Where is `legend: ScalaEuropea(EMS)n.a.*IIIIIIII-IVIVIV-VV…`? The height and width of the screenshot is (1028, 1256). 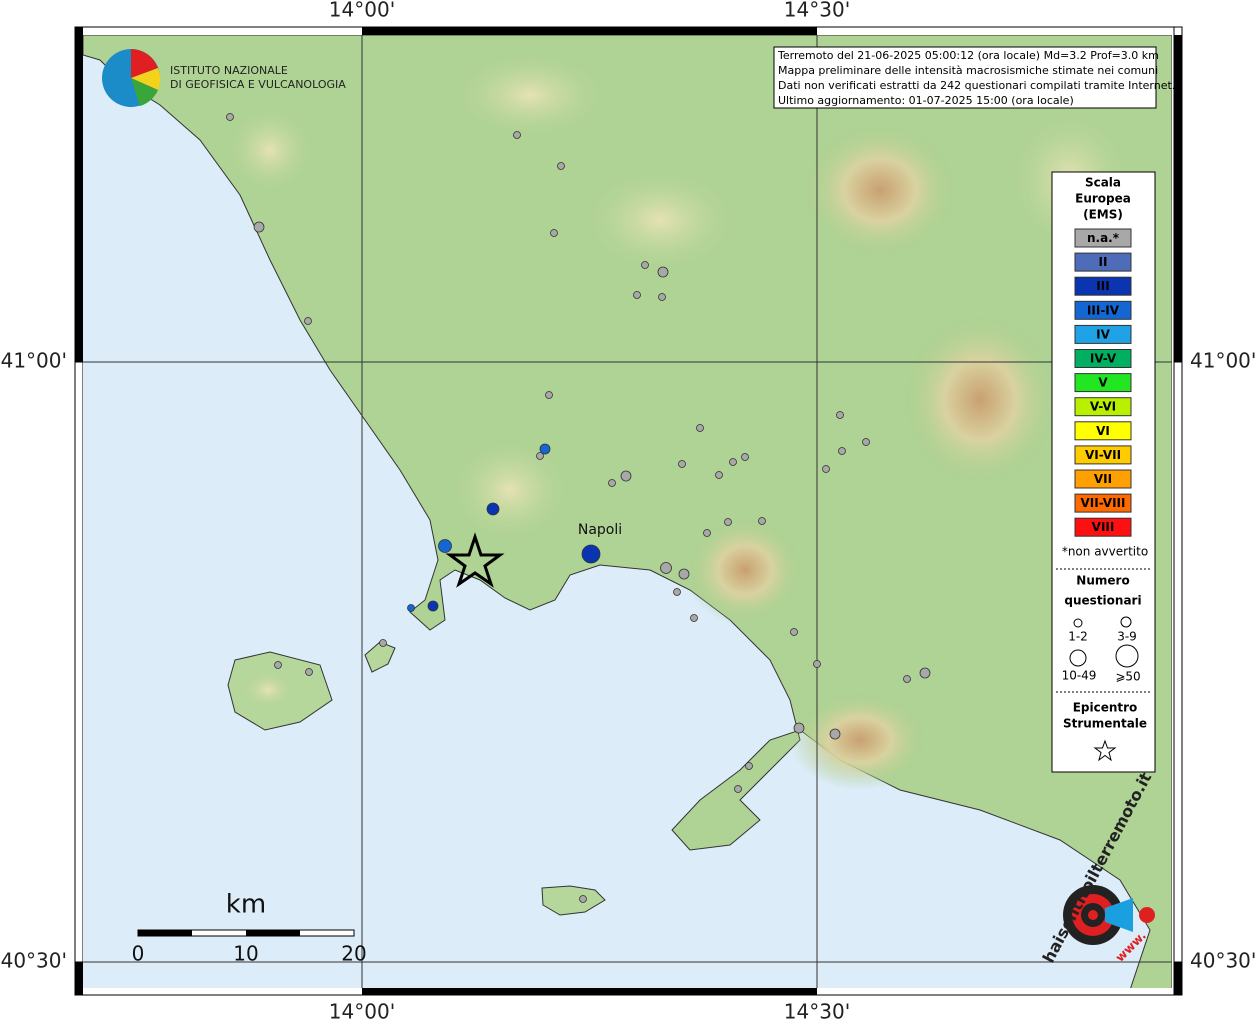 legend: ScalaEuropea(EMS)n.a.*IIIIIIII-IVIVIV-VV… is located at coordinates (1105, 453).